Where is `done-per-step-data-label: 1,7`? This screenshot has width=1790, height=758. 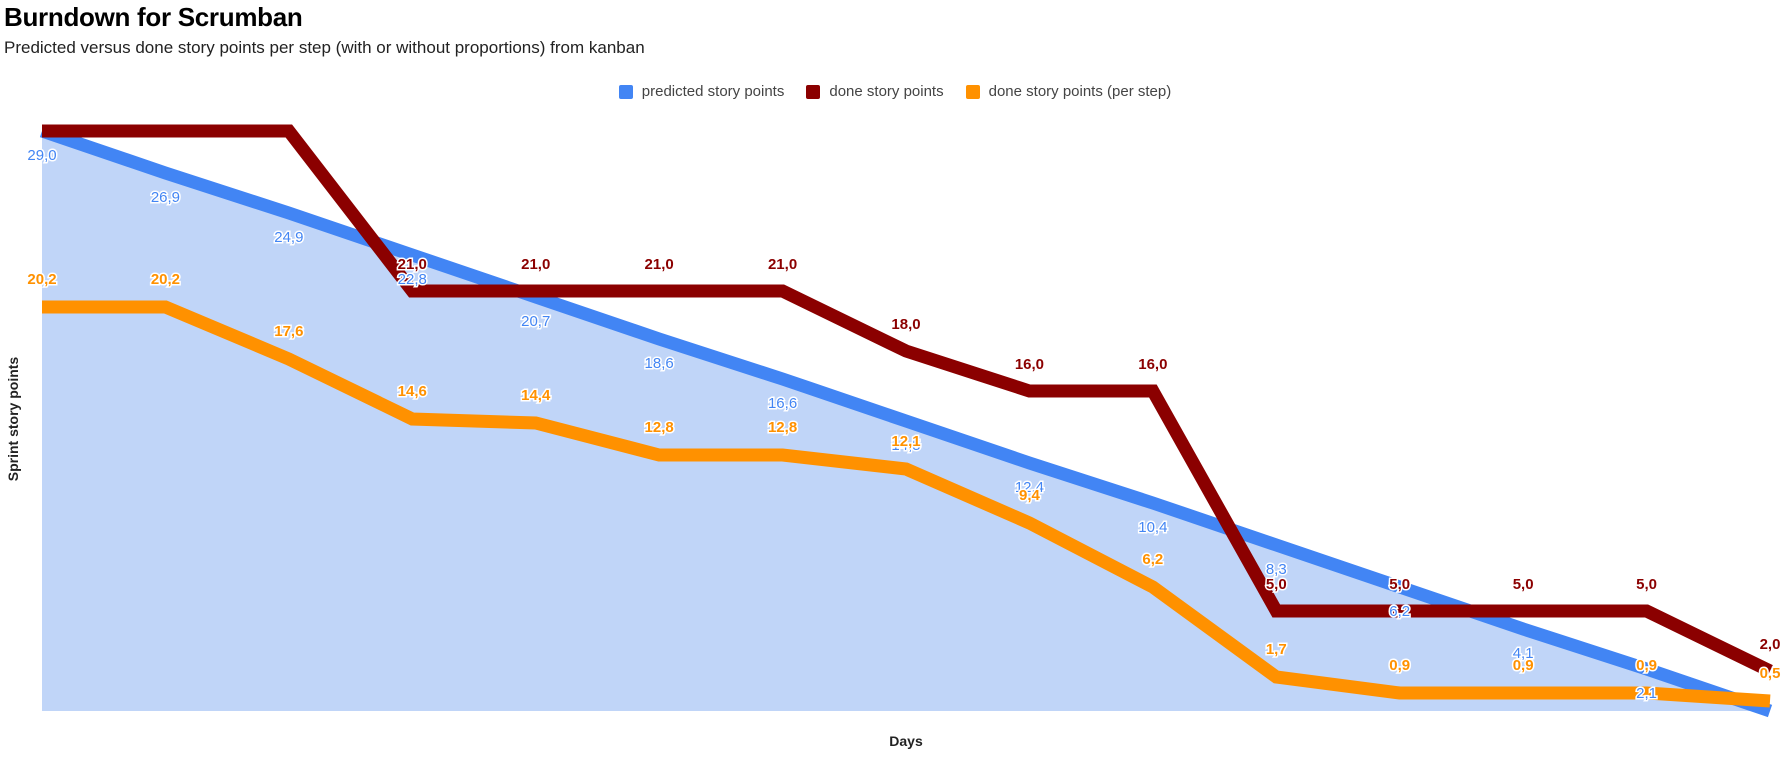
done-per-step-data-label: 1,7 is located at coordinates (1276, 649).